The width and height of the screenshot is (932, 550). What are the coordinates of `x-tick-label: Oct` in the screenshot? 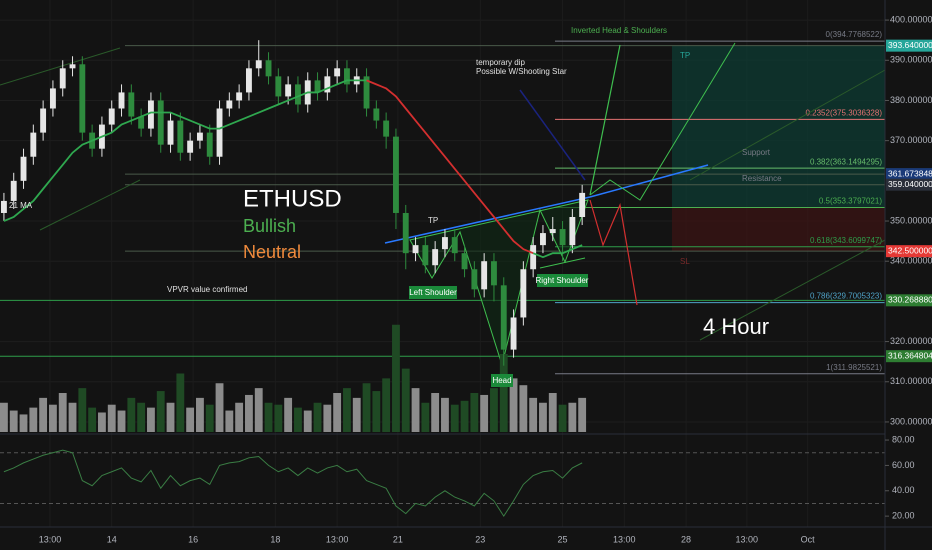 It's located at (808, 539).